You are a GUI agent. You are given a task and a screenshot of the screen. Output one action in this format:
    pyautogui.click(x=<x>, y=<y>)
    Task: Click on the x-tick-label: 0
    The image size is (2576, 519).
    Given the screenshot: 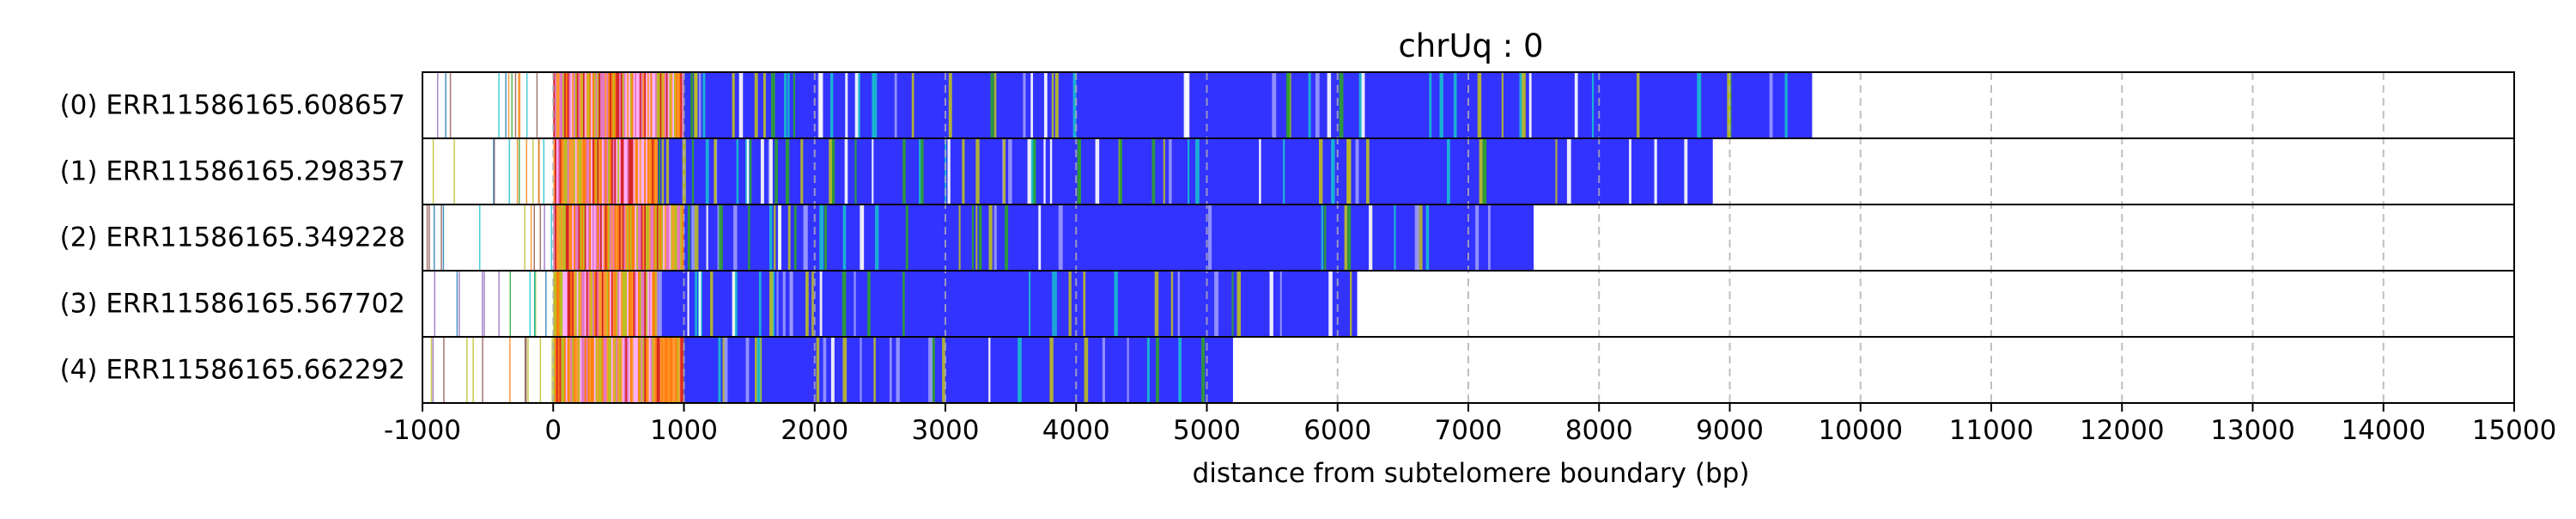 What is the action you would take?
    pyautogui.click(x=553, y=430)
    